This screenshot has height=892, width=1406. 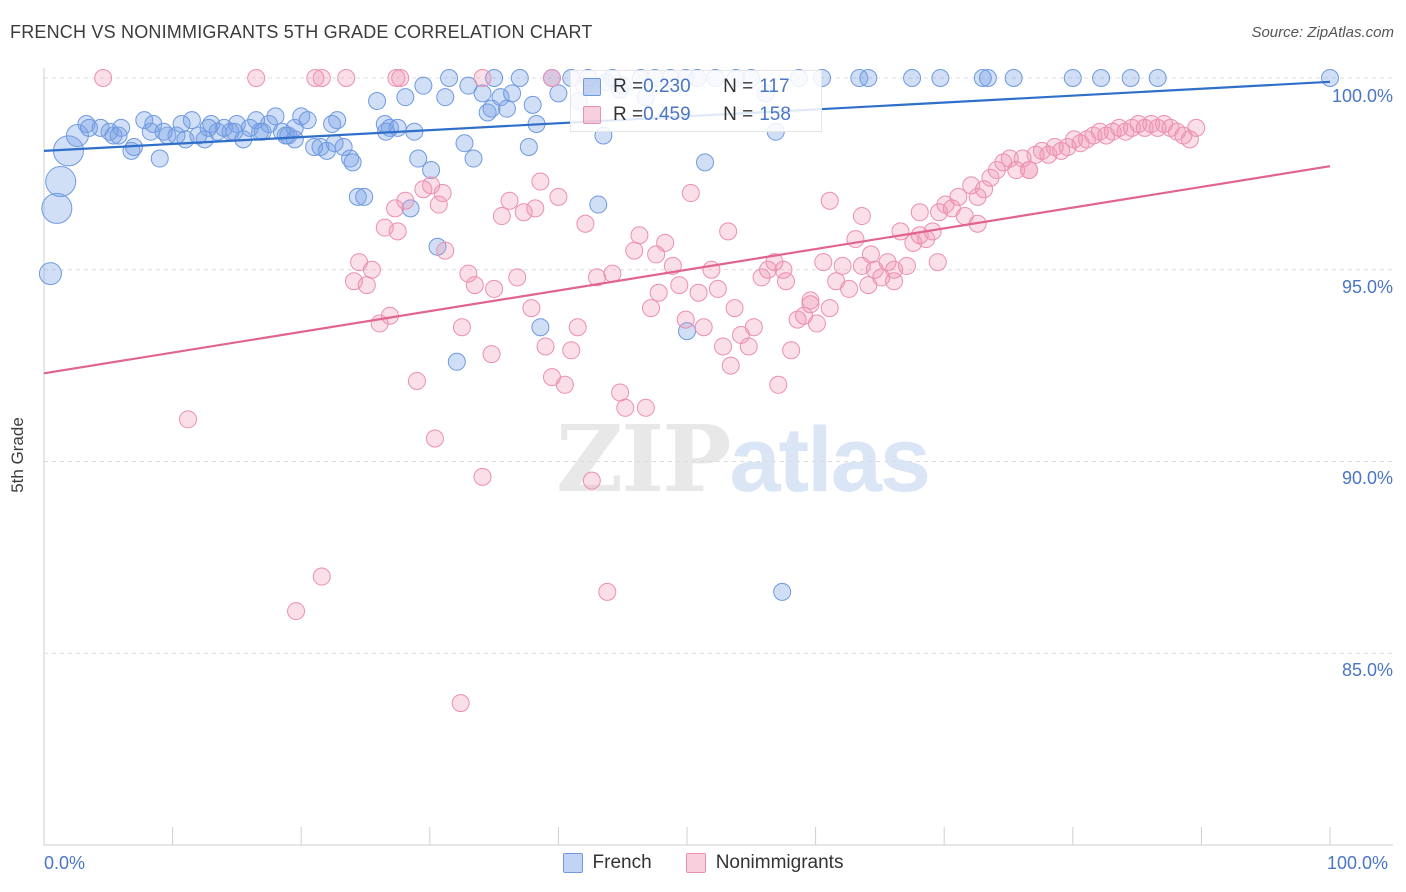 What do you see at coordinates (695, 863) in the screenshot?
I see `nonimmigrants-swatch` at bounding box center [695, 863].